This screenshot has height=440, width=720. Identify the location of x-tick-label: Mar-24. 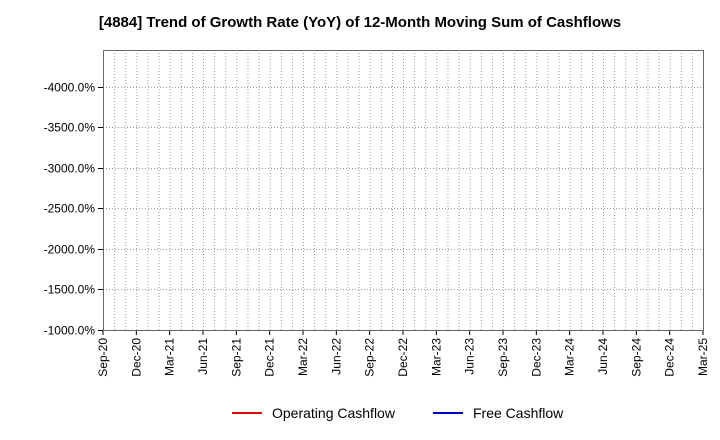
(570, 357).